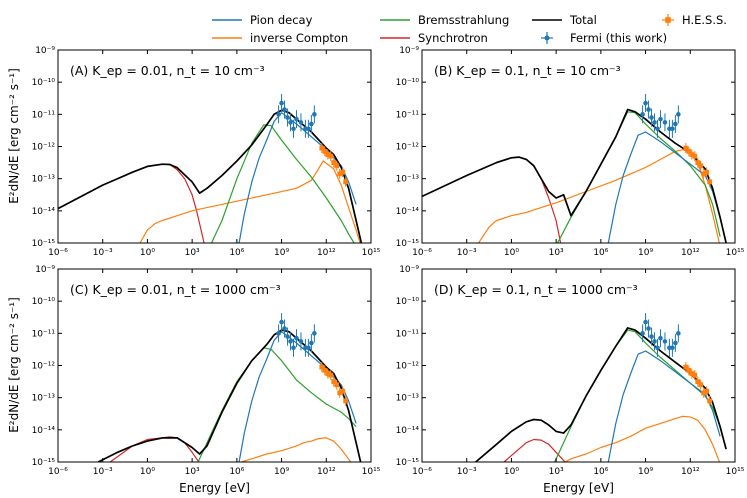 This screenshot has width=747, height=498. I want to click on panel-c-curves, so click(229, 395).